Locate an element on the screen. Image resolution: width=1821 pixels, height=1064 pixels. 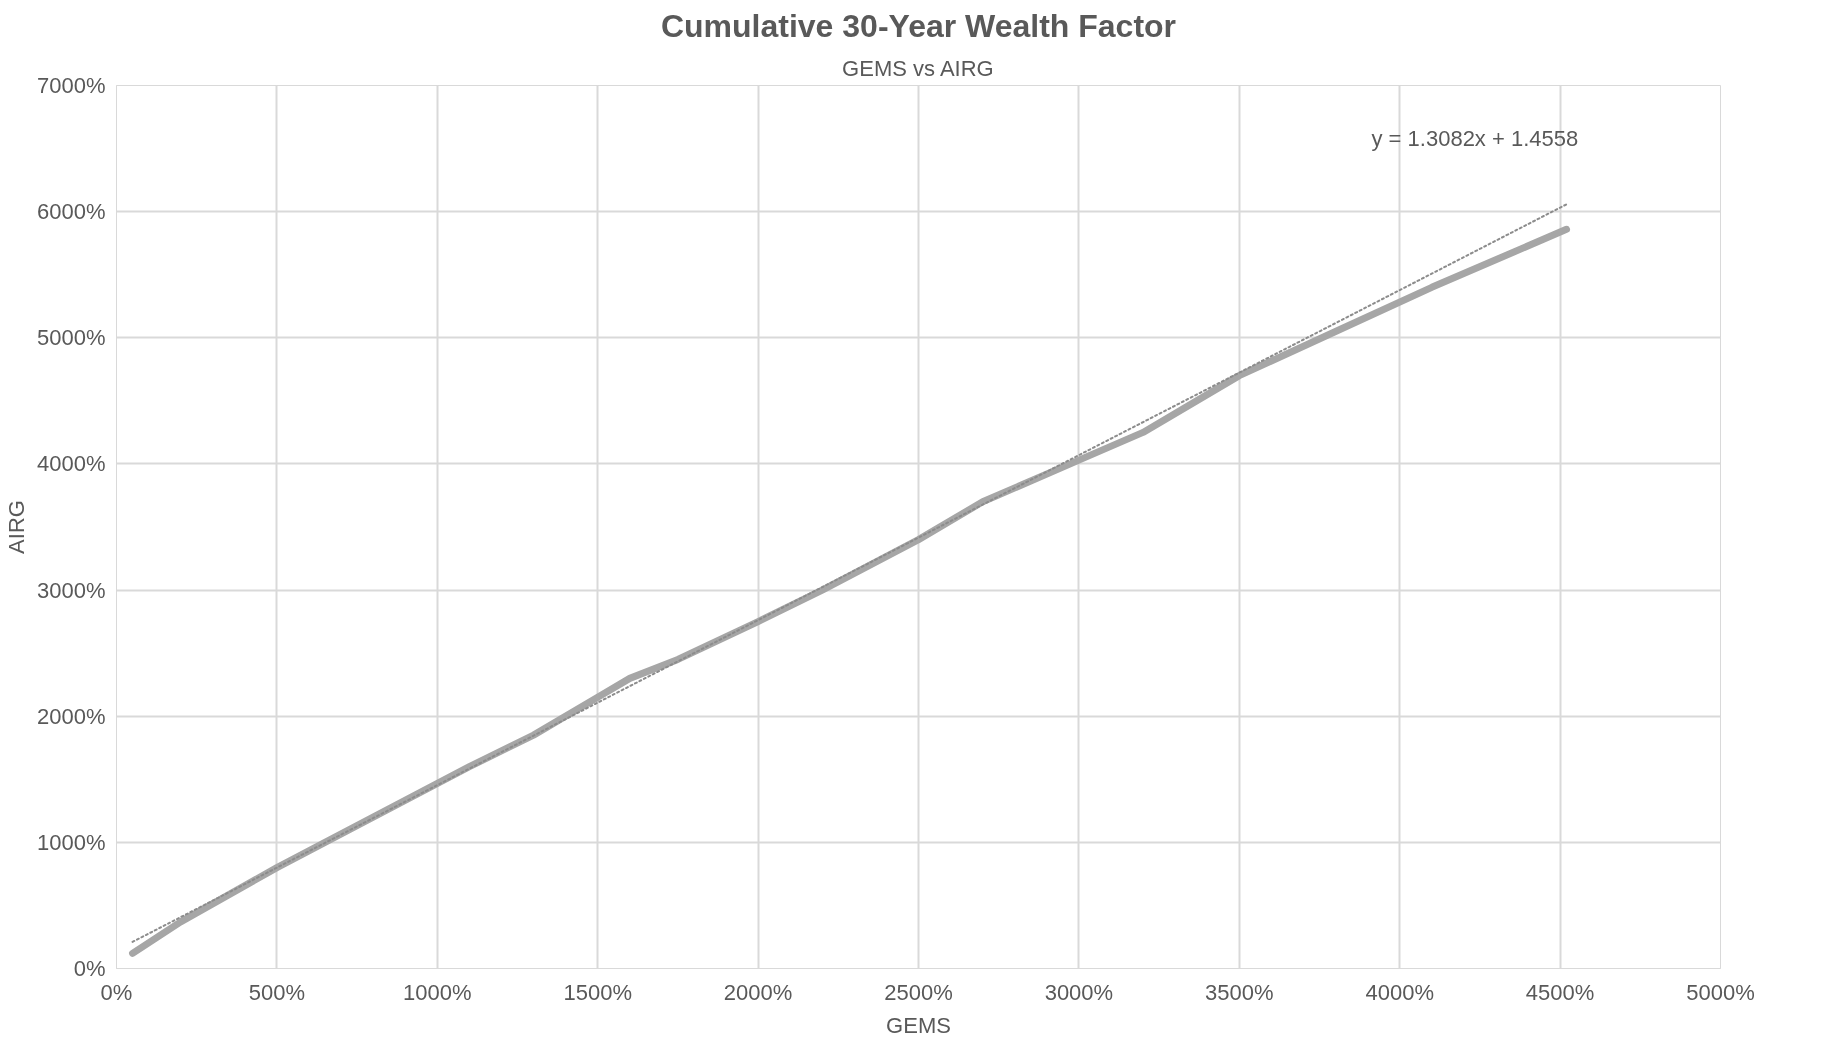
chart-subtitle: GEMS vs AIRG is located at coordinates (918, 68).